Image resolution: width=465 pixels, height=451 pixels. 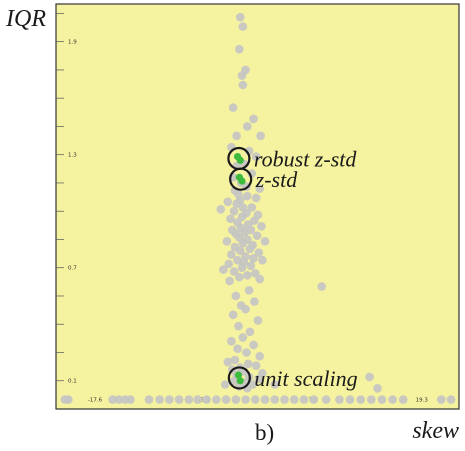 What do you see at coordinates (72, 382) in the screenshot?
I see `y-tick-label: 0.1` at bounding box center [72, 382].